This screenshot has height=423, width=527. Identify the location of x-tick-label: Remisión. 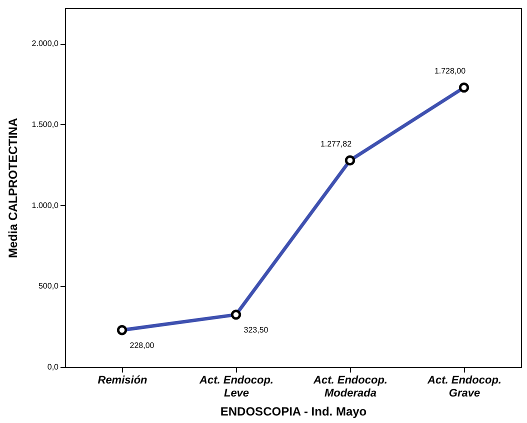
(123, 380).